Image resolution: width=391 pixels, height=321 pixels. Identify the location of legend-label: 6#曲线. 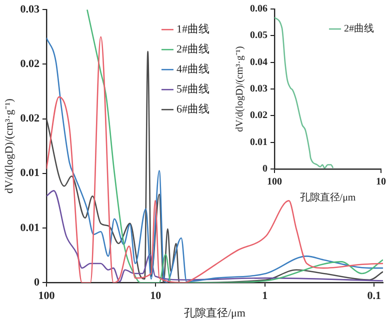
(193, 109).